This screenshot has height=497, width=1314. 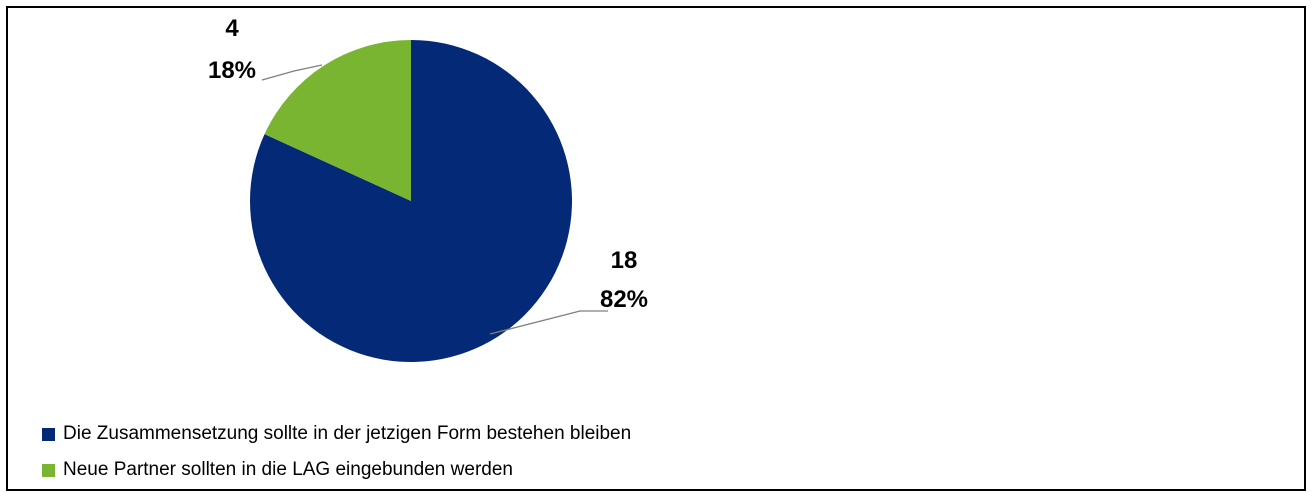 What do you see at coordinates (624, 299) in the screenshot?
I see `data-label-percent-0: 82%` at bounding box center [624, 299].